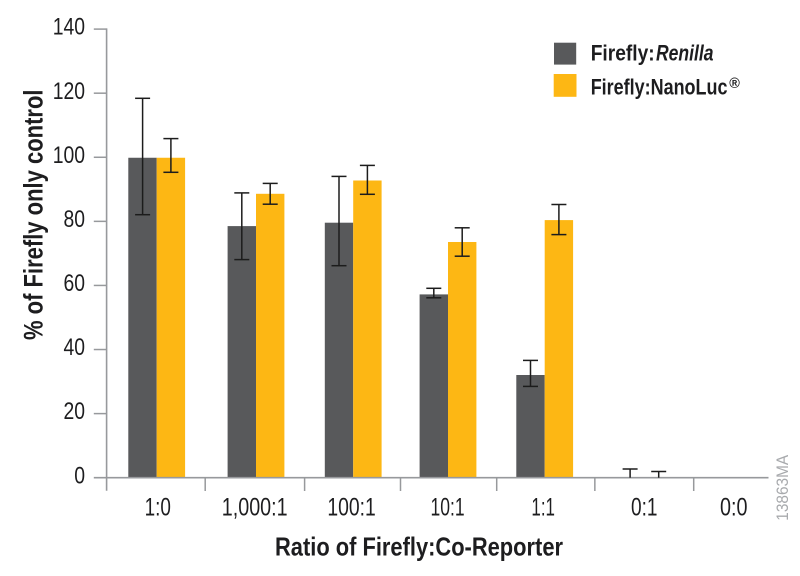  Describe the element at coordinates (75, 283) in the screenshot. I see `svg-text: 60` at that location.